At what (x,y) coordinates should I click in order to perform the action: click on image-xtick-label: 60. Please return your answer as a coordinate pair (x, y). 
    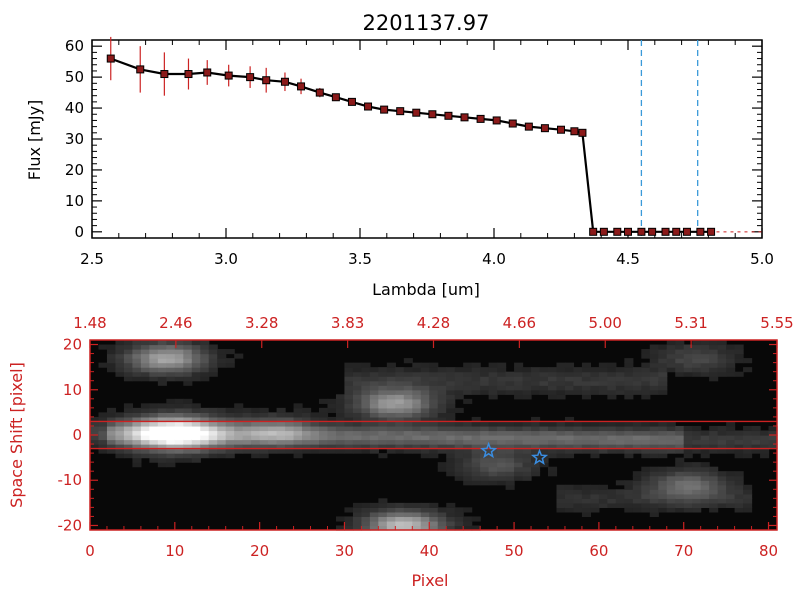
    Looking at the image, I should click on (598, 551).